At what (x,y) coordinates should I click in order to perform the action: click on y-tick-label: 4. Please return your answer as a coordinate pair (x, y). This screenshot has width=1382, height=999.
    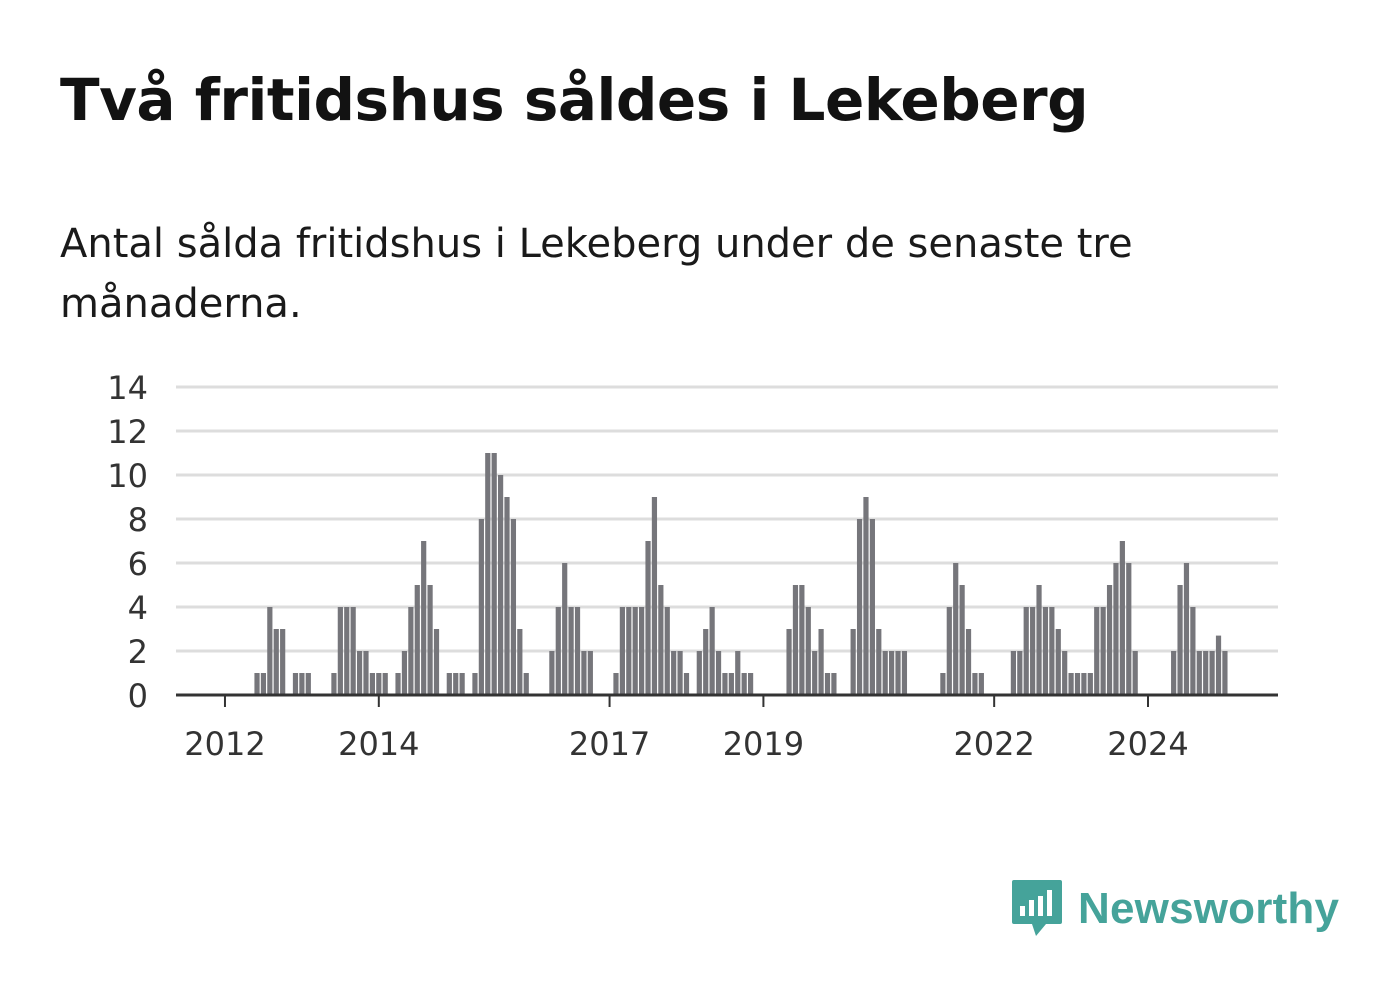
    Looking at the image, I should click on (138, 608).